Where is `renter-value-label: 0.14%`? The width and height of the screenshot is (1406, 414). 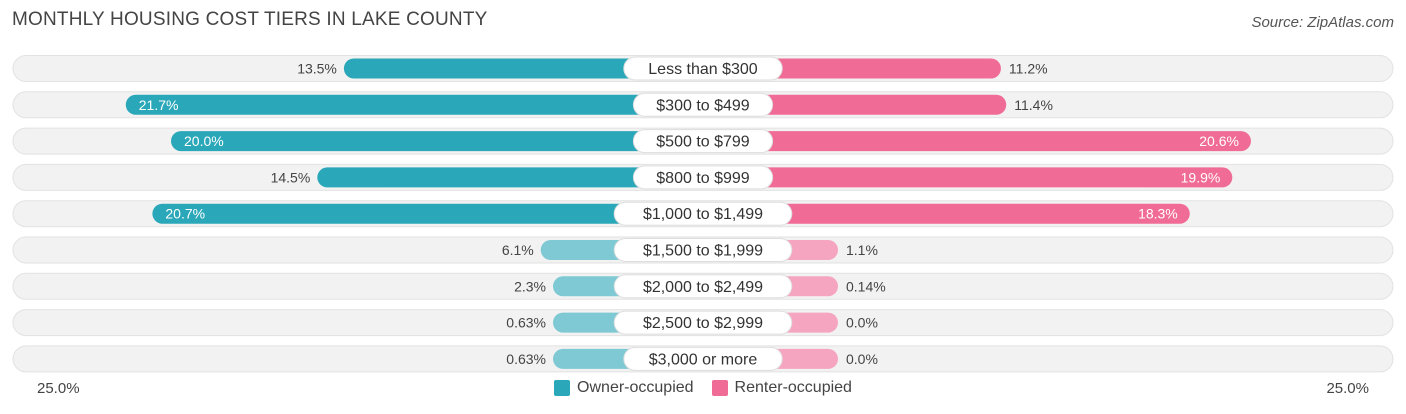
renter-value-label: 0.14% is located at coordinates (866, 286).